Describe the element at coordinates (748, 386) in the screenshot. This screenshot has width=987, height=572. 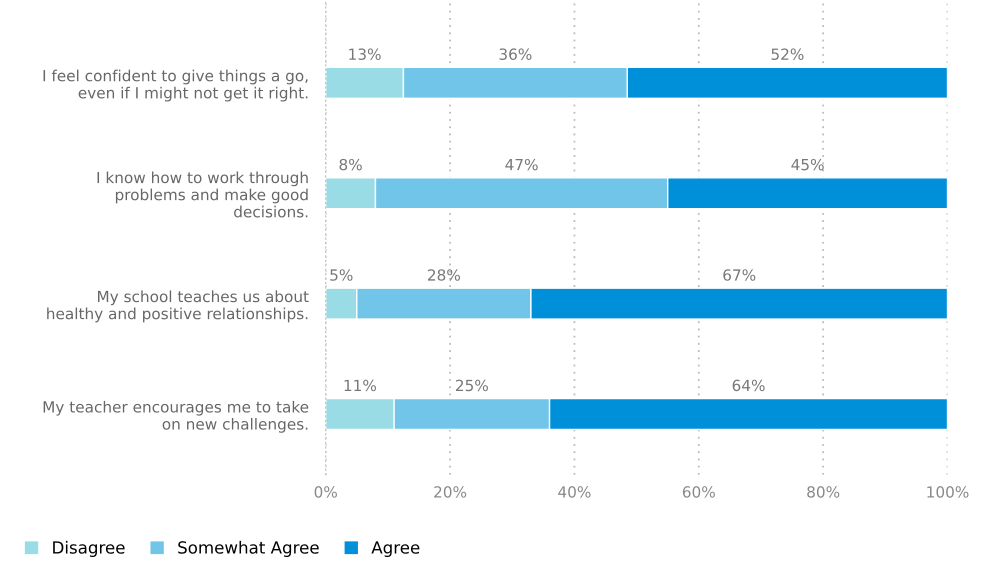
I see `data-label: 64%` at that location.